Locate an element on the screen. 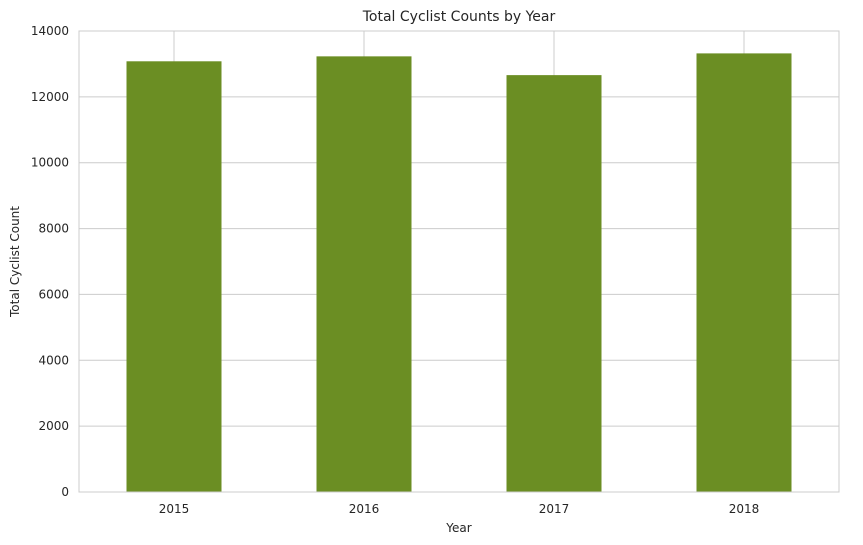 The width and height of the screenshot is (863, 545). x-tick-label: 2018 is located at coordinates (744, 509).